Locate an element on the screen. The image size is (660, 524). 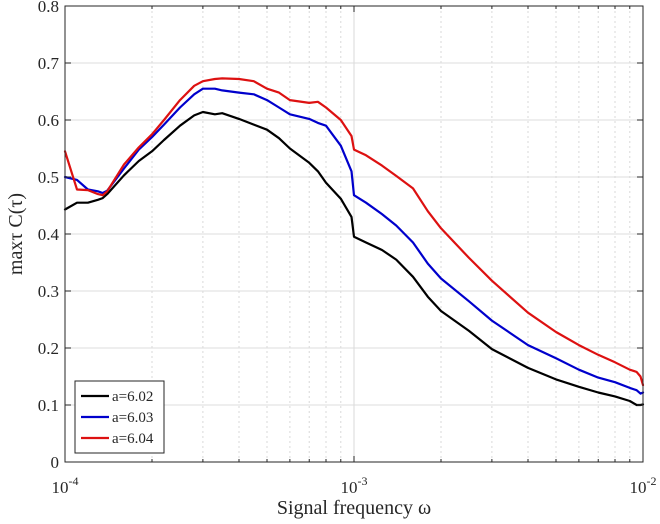
x-tick-labels: 10⁻⁴ 10⁻³ 10⁻² is located at coordinates (354, 485).